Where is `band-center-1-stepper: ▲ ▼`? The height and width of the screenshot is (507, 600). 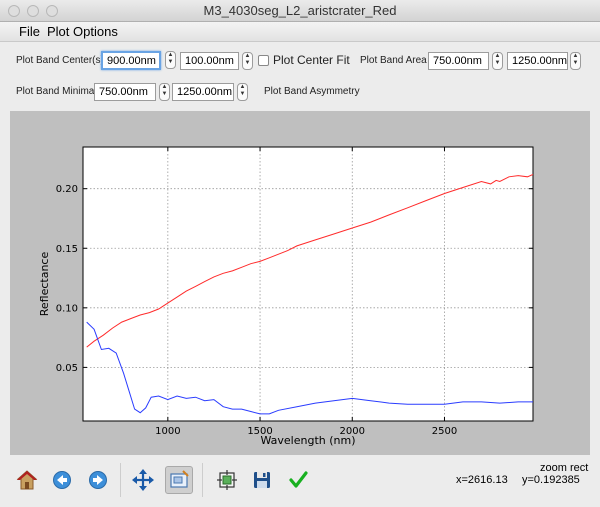 band-center-1-stepper: ▲ ▼ is located at coordinates (170, 60).